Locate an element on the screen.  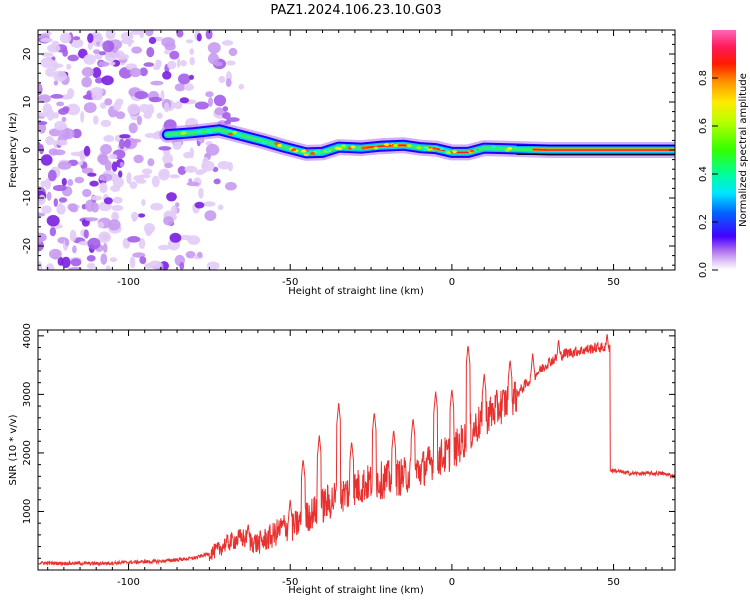
signal-core-red is located at coordinates (603, 149).